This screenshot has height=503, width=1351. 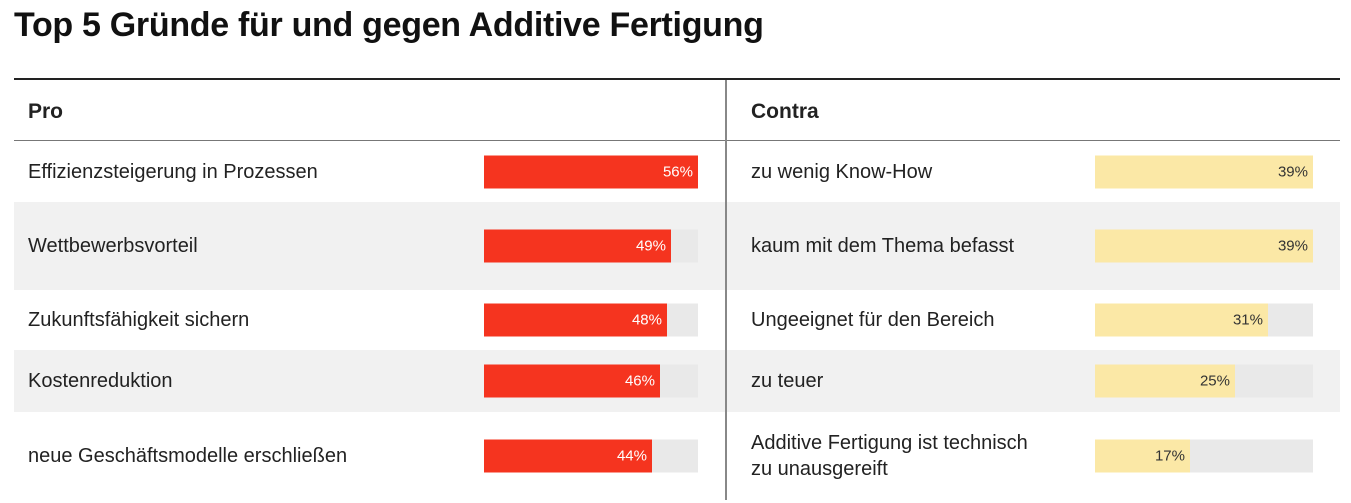 I want to click on contra-row-label: zu wenig Know-How, so click(x=842, y=172).